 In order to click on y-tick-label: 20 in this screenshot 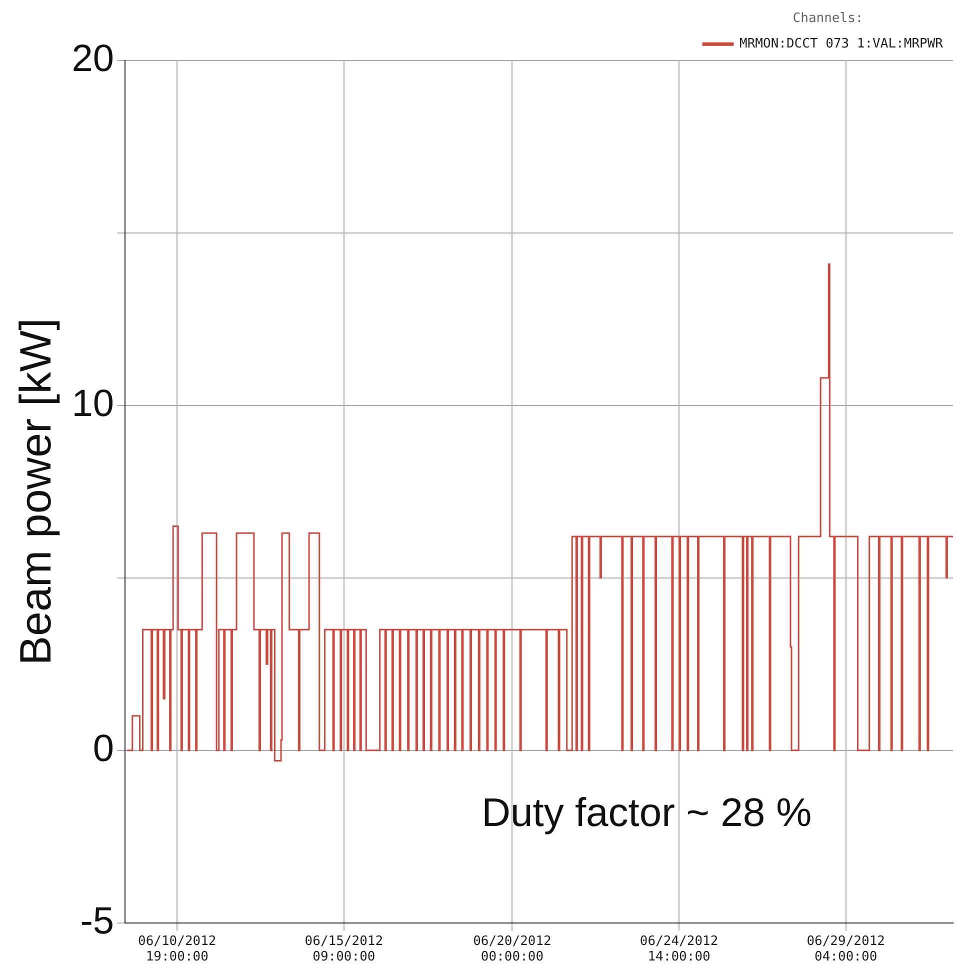, I will do `click(93, 59)`.